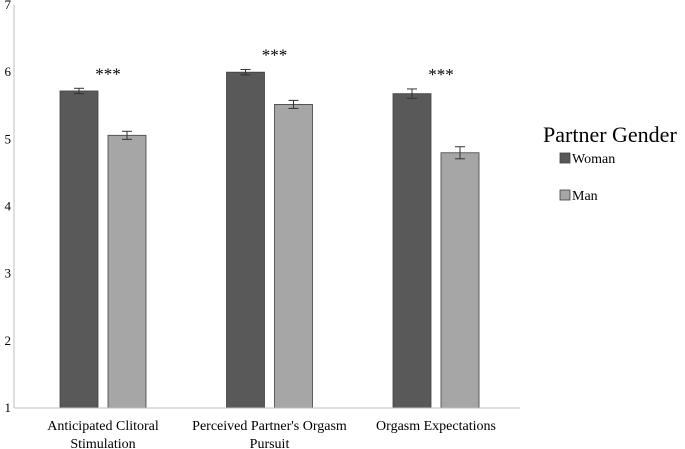  I want to click on legend: Partner Gender Woman Man, so click(610, 163).